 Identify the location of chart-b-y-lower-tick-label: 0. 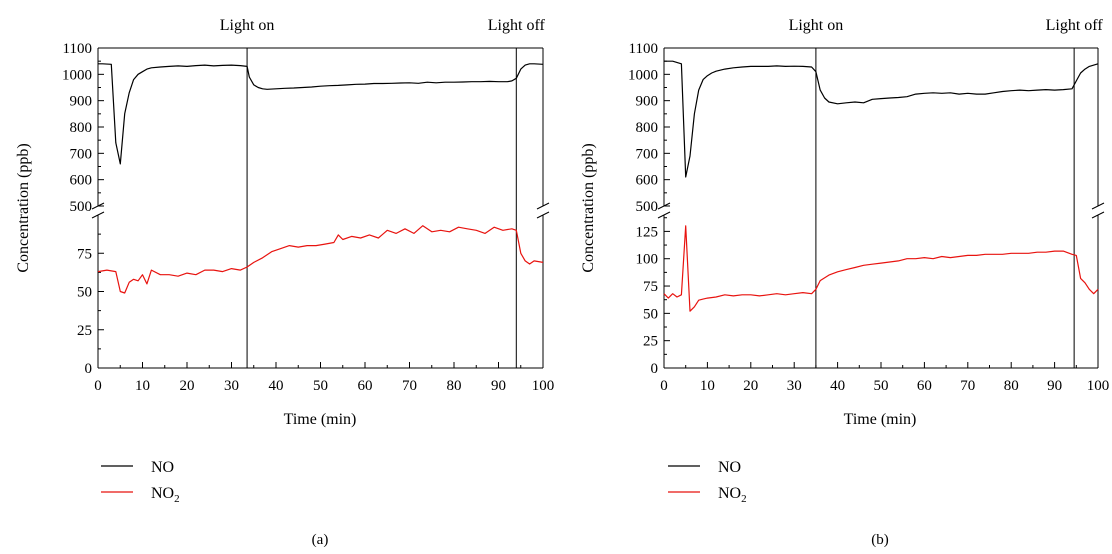
(655, 369).